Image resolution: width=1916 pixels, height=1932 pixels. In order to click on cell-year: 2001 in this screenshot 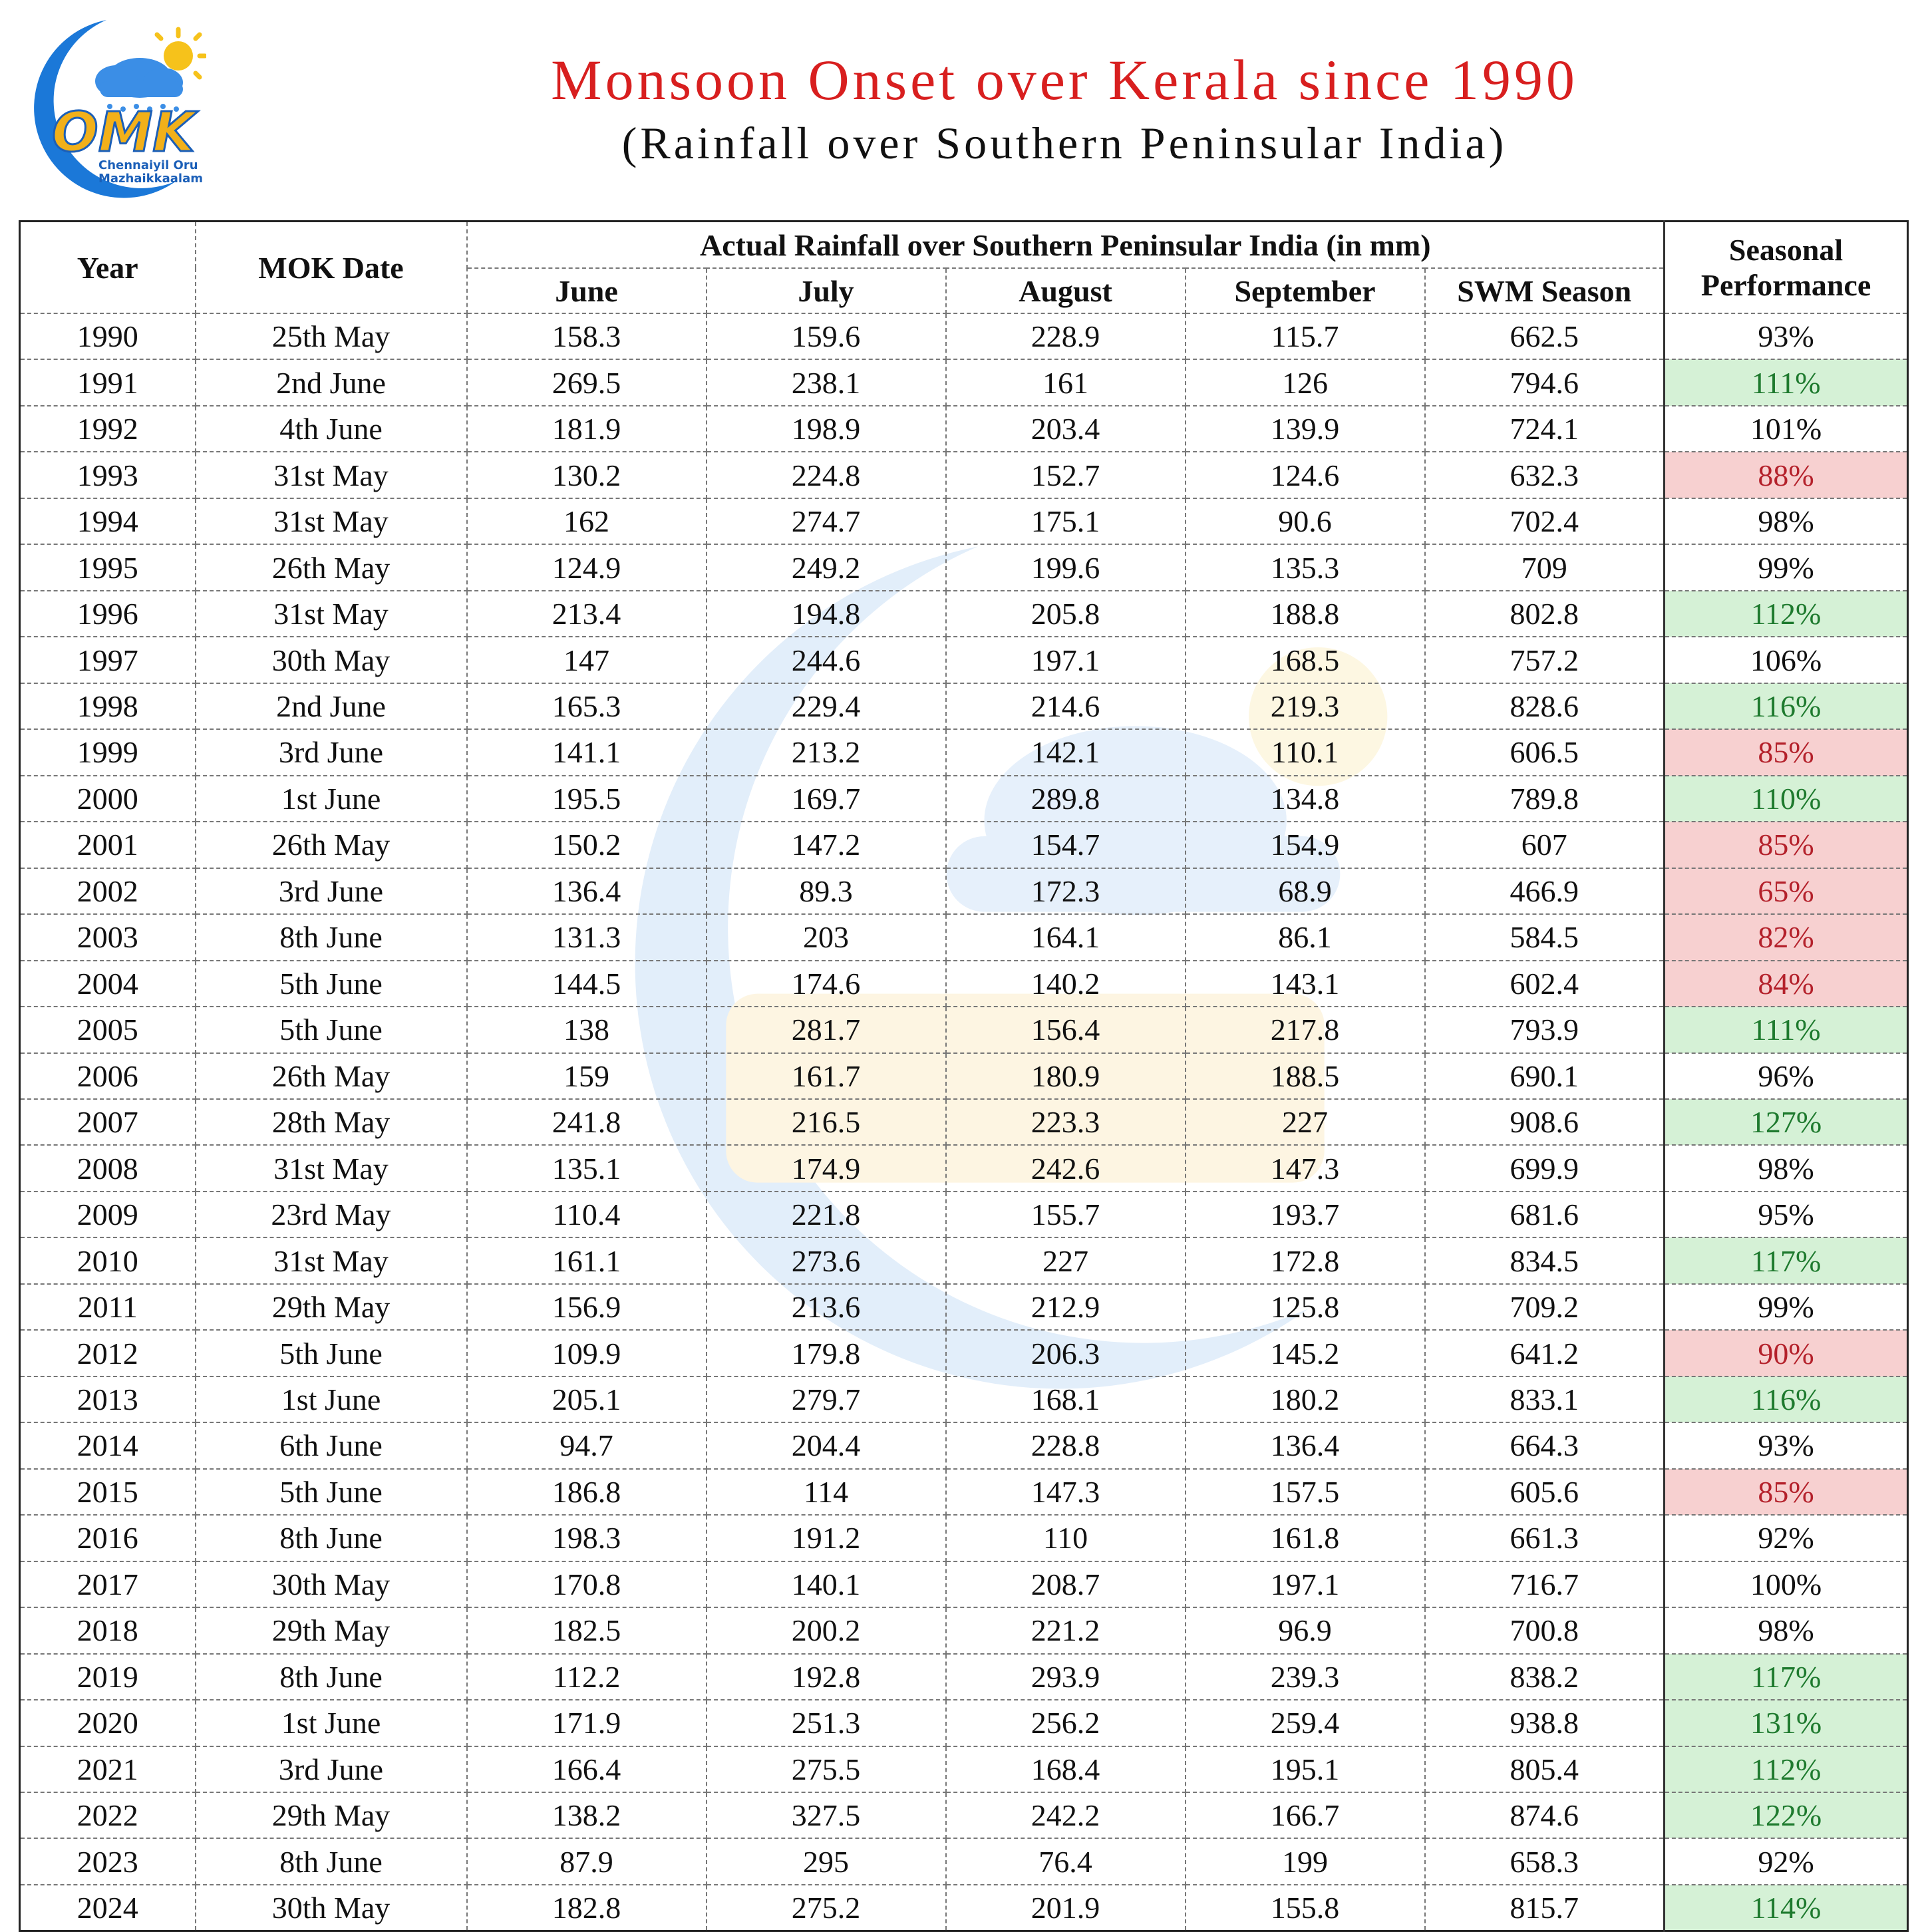, I will do `click(107, 845)`.